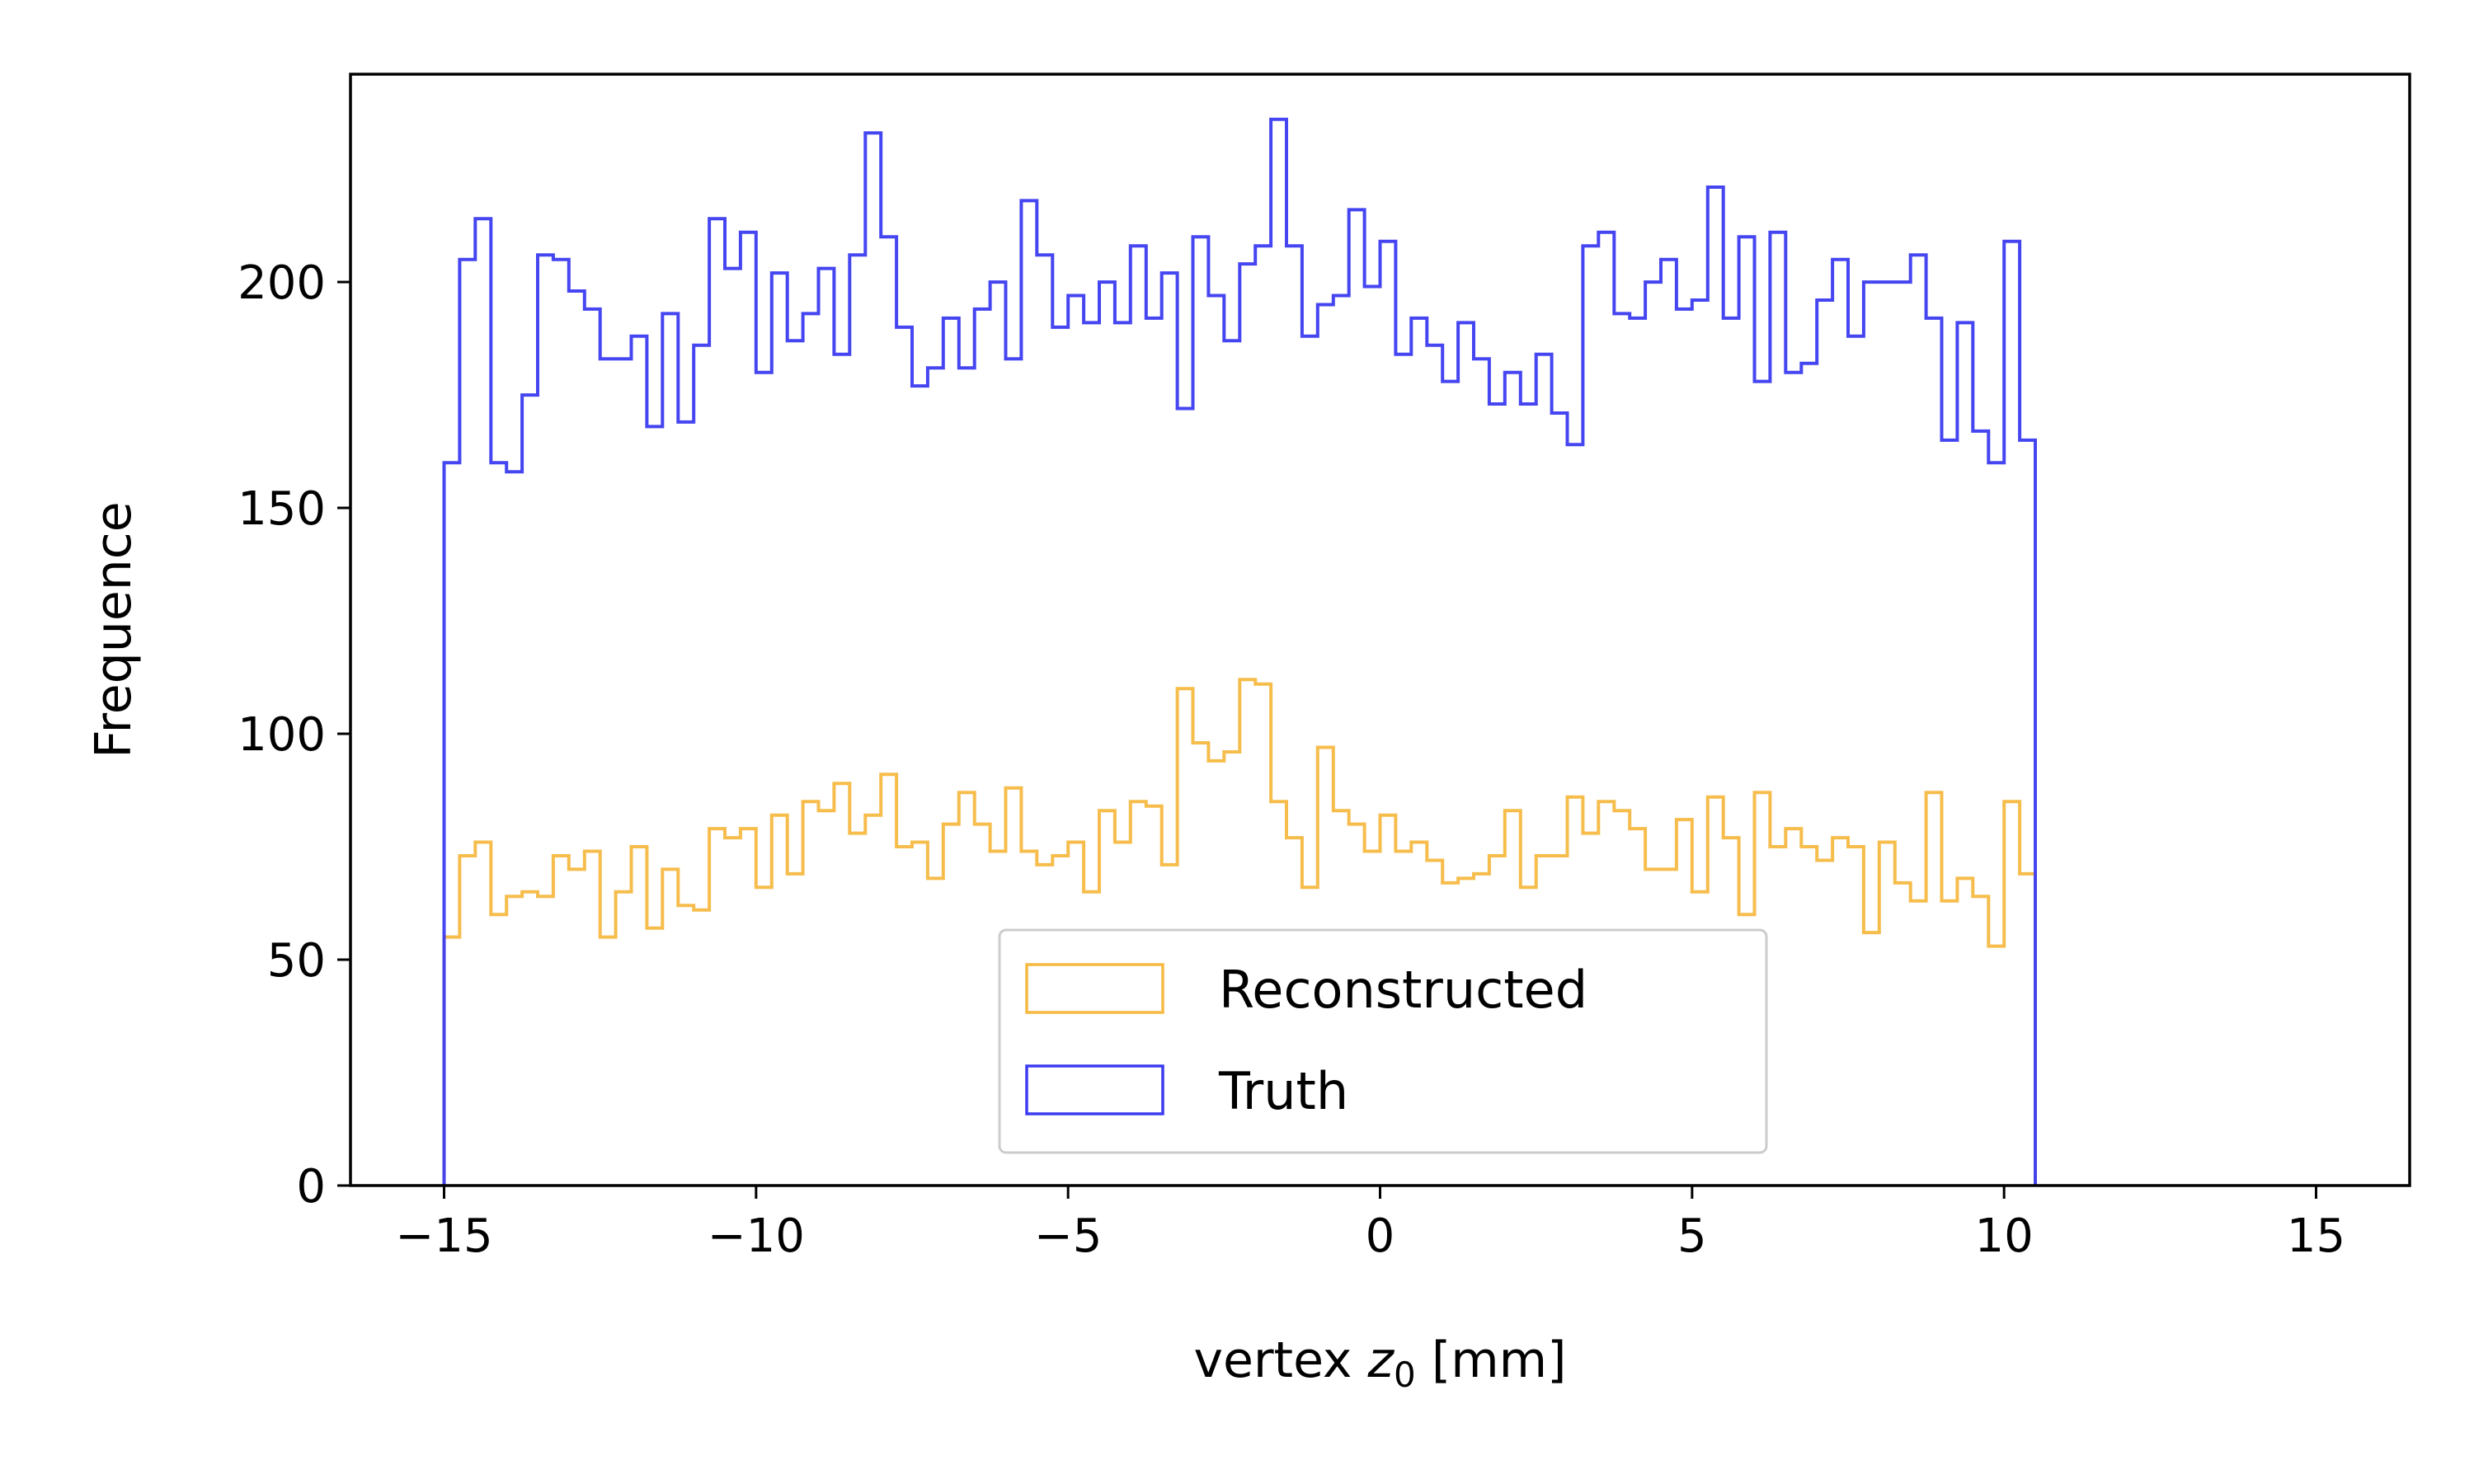 This screenshot has width=2474, height=1484. I want to click on x-axis-label-variable: z, so click(1381, 1360).